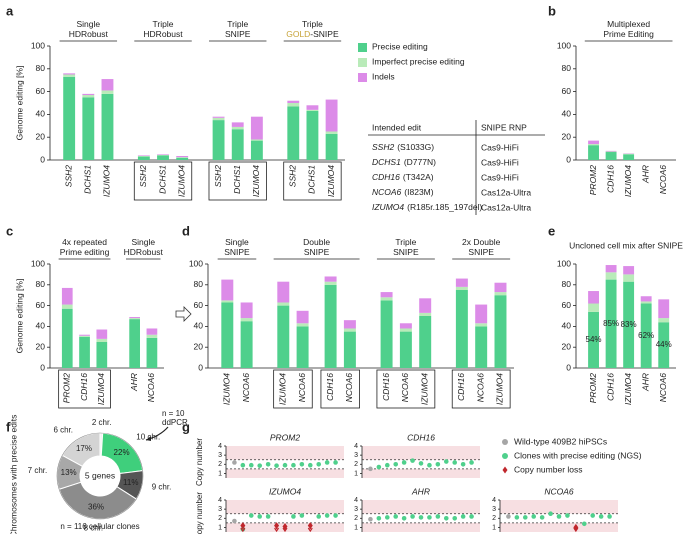  I want to click on group-label: Triple, so click(405, 242).